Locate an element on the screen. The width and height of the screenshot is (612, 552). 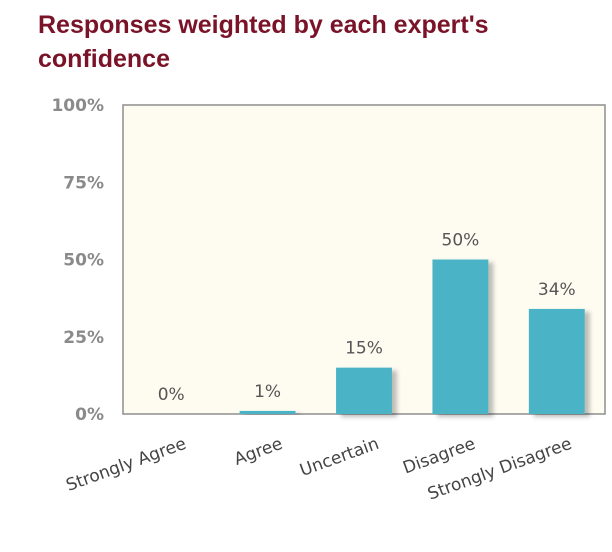
data-label: 15% is located at coordinates (364, 349).